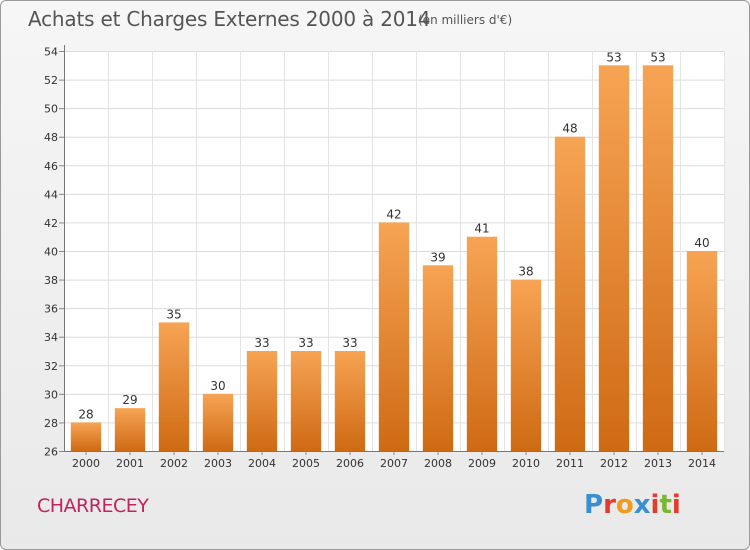  Describe the element at coordinates (51, 394) in the screenshot. I see `y-tick-label: 30` at that location.